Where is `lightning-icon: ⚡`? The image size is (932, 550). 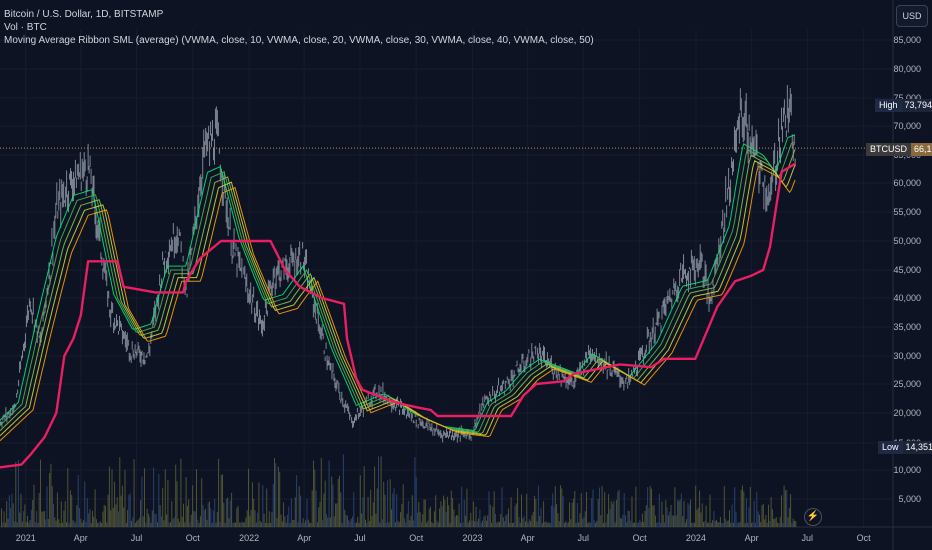 lightning-icon: ⚡ is located at coordinates (813, 517).